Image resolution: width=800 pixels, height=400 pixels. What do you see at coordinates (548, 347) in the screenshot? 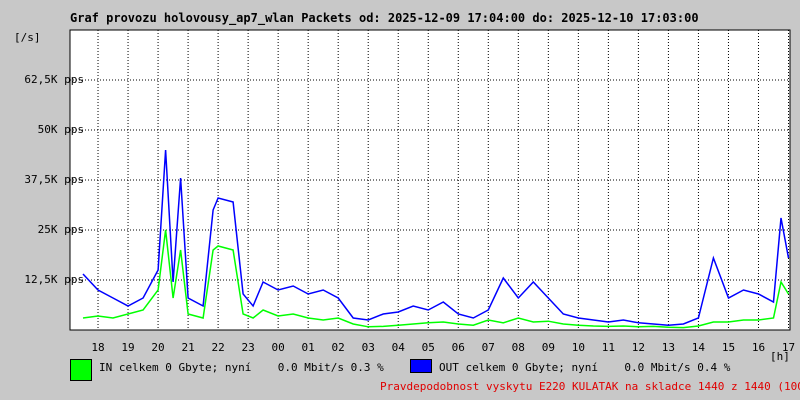
I see `x-tick-label: 09` at bounding box center [548, 347].